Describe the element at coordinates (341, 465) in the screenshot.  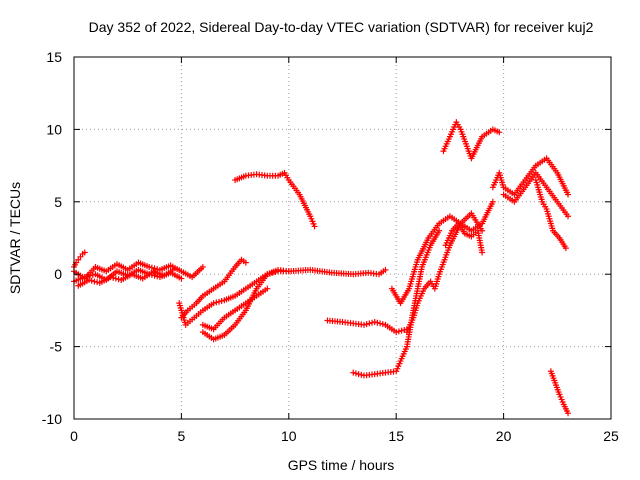
I see `x-axis-label: GPS time / hours` at that location.